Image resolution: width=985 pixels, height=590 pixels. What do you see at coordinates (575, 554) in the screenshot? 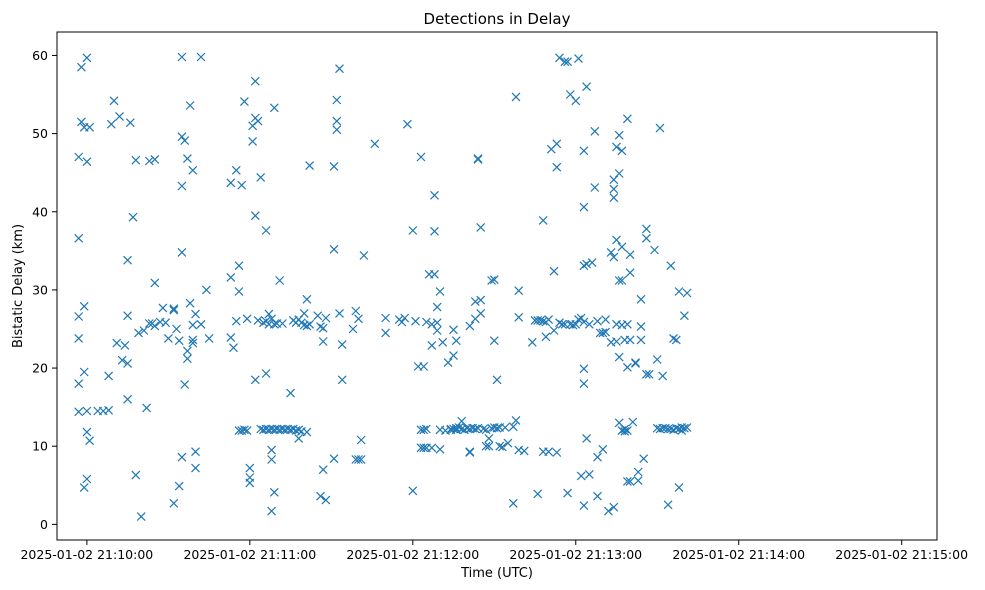
I see `x-tick-label: 2025-01-02 21:13:00` at bounding box center [575, 554].